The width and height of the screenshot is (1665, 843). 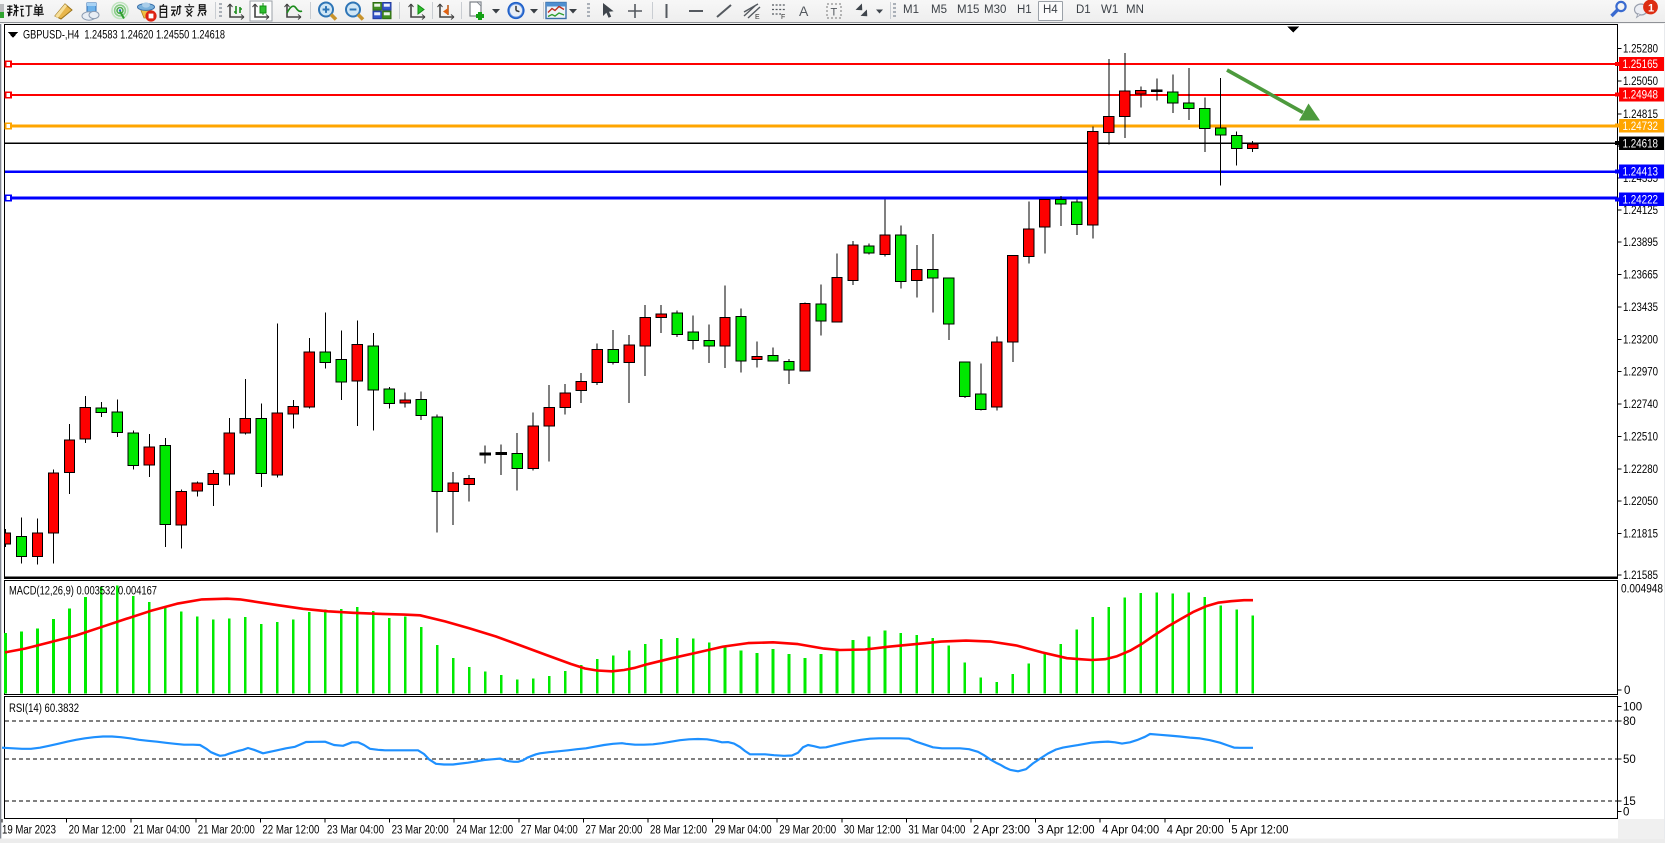 I want to click on svg-text: 19 Mar 2023, so click(x=29, y=831).